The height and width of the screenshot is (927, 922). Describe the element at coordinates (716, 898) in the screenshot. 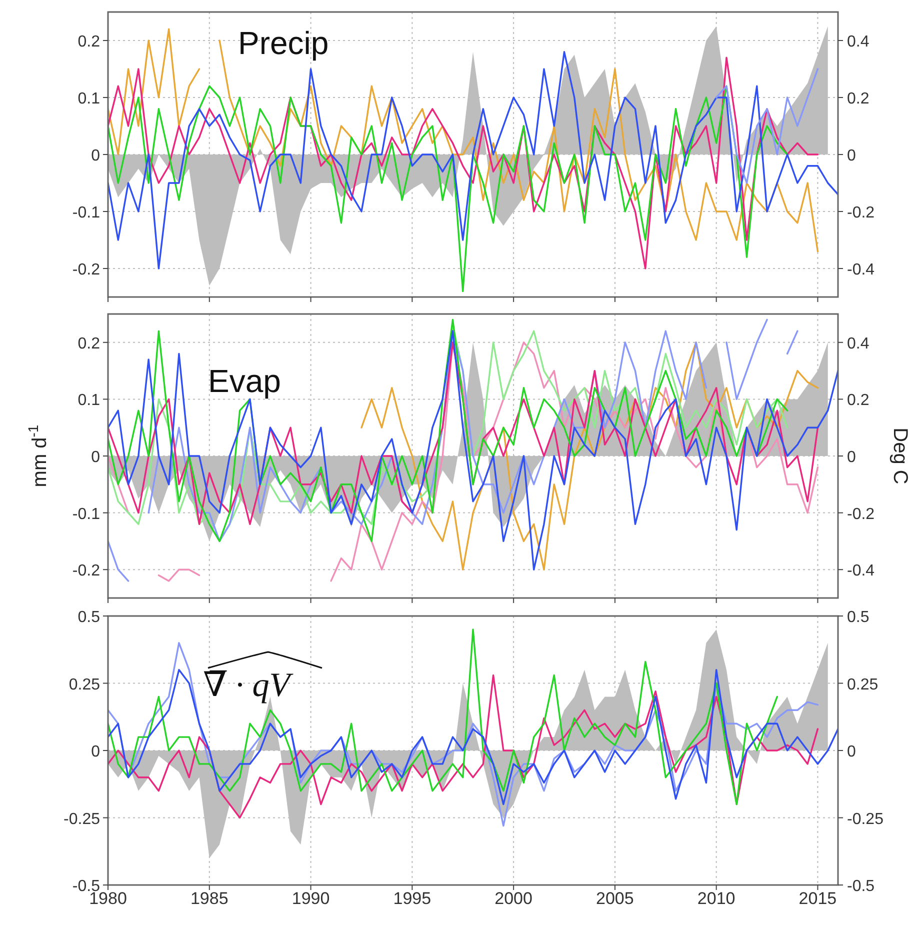

I see `x-tick-label: 2010` at that location.